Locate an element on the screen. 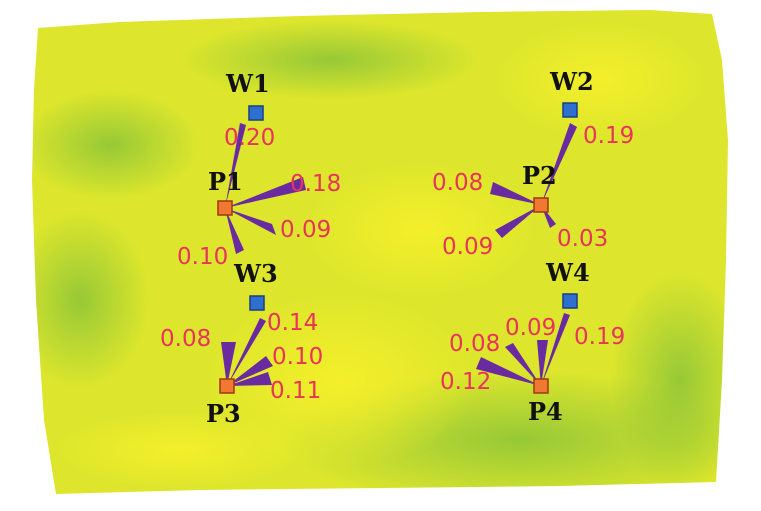 This screenshot has height=511, width=761. edge-P3-E3c is located at coordinates (249, 379).